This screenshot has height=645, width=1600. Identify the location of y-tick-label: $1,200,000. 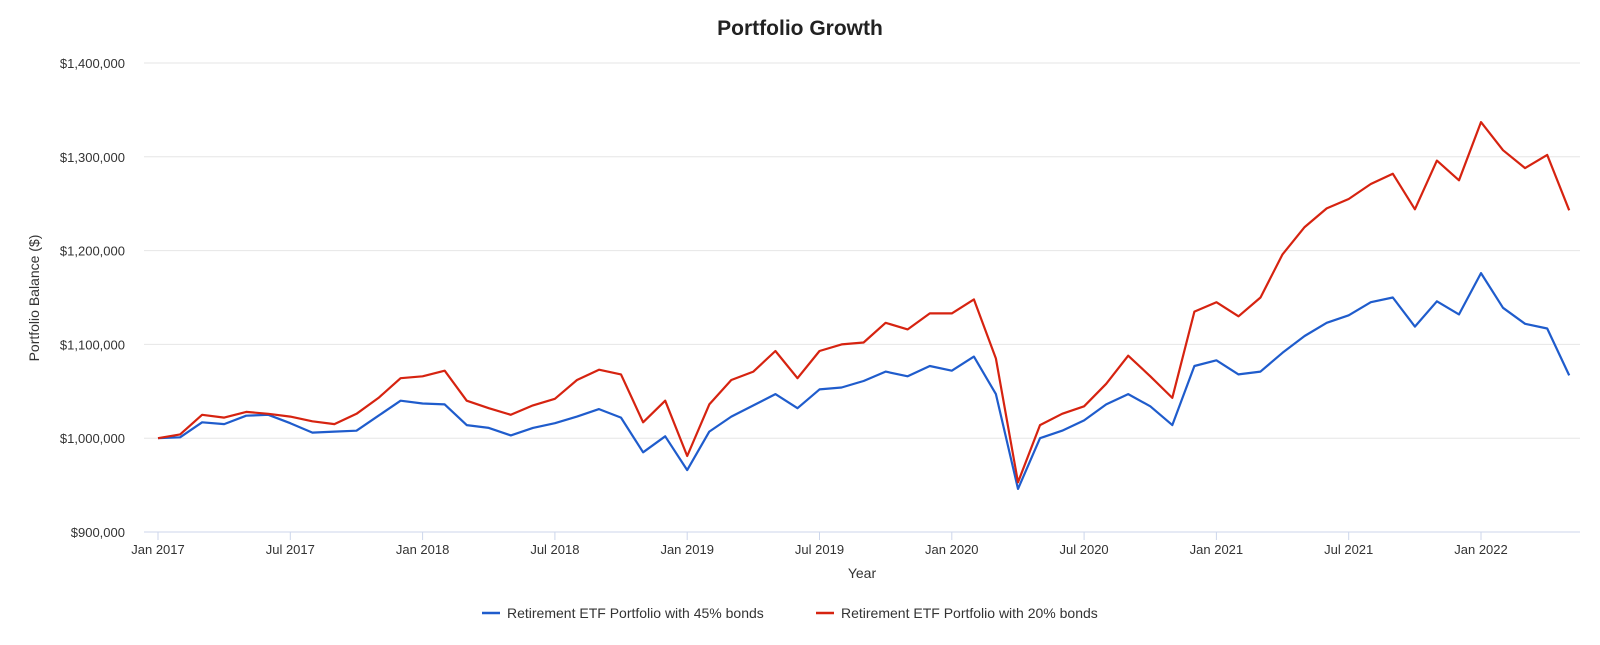
(92, 251).